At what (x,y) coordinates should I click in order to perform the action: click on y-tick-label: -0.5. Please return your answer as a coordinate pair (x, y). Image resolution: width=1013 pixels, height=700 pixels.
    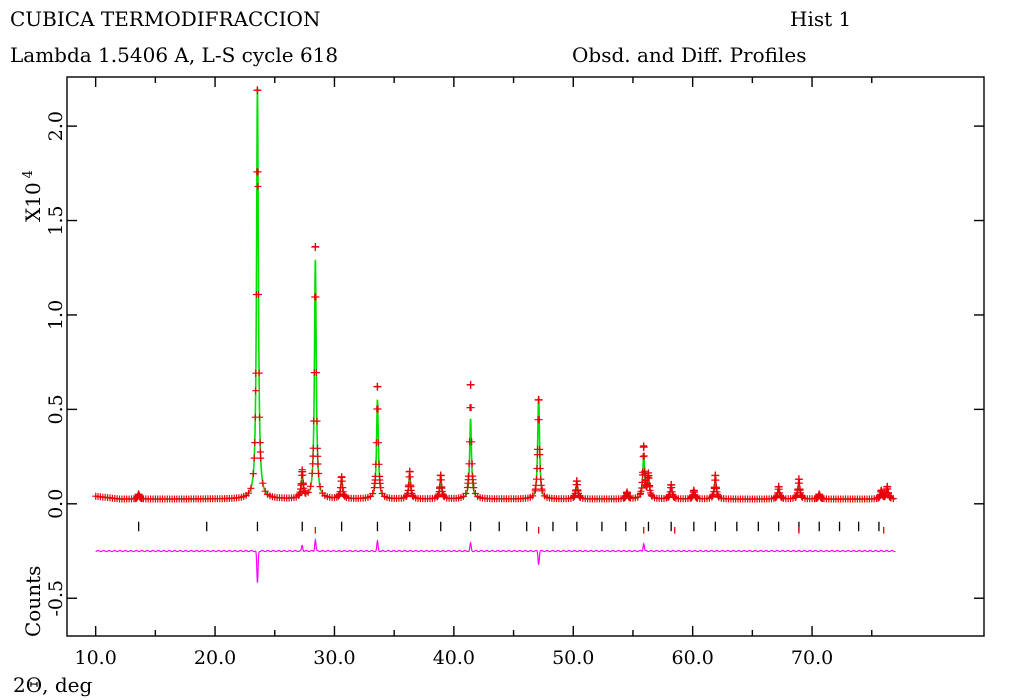
    Looking at the image, I should click on (56, 598).